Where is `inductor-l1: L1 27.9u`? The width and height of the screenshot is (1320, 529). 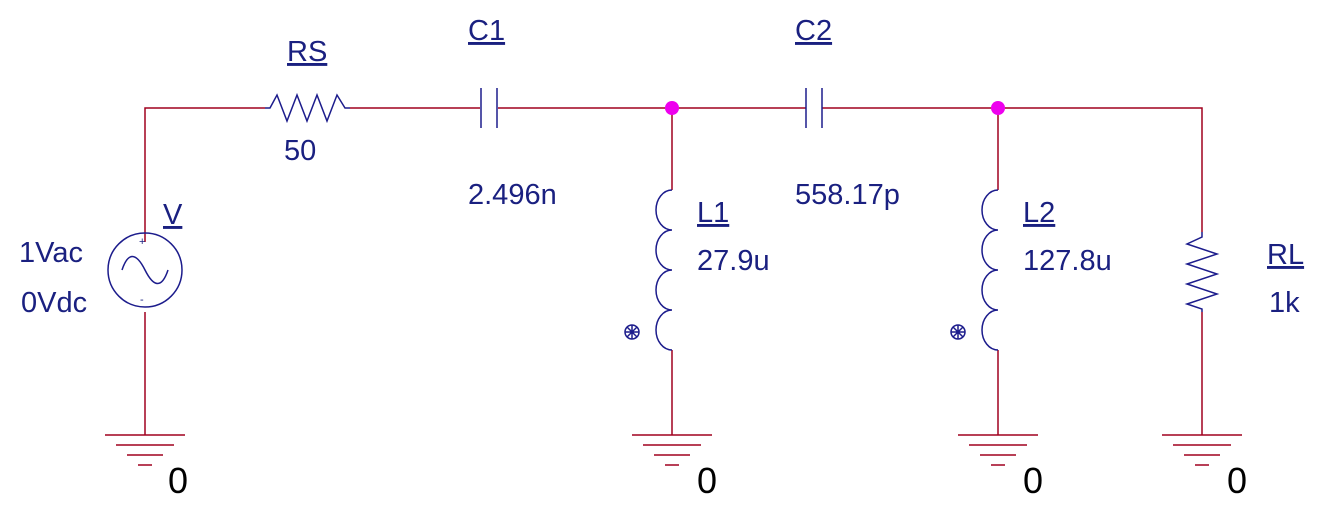 inductor-l1: L1 27.9u is located at coordinates (697, 270).